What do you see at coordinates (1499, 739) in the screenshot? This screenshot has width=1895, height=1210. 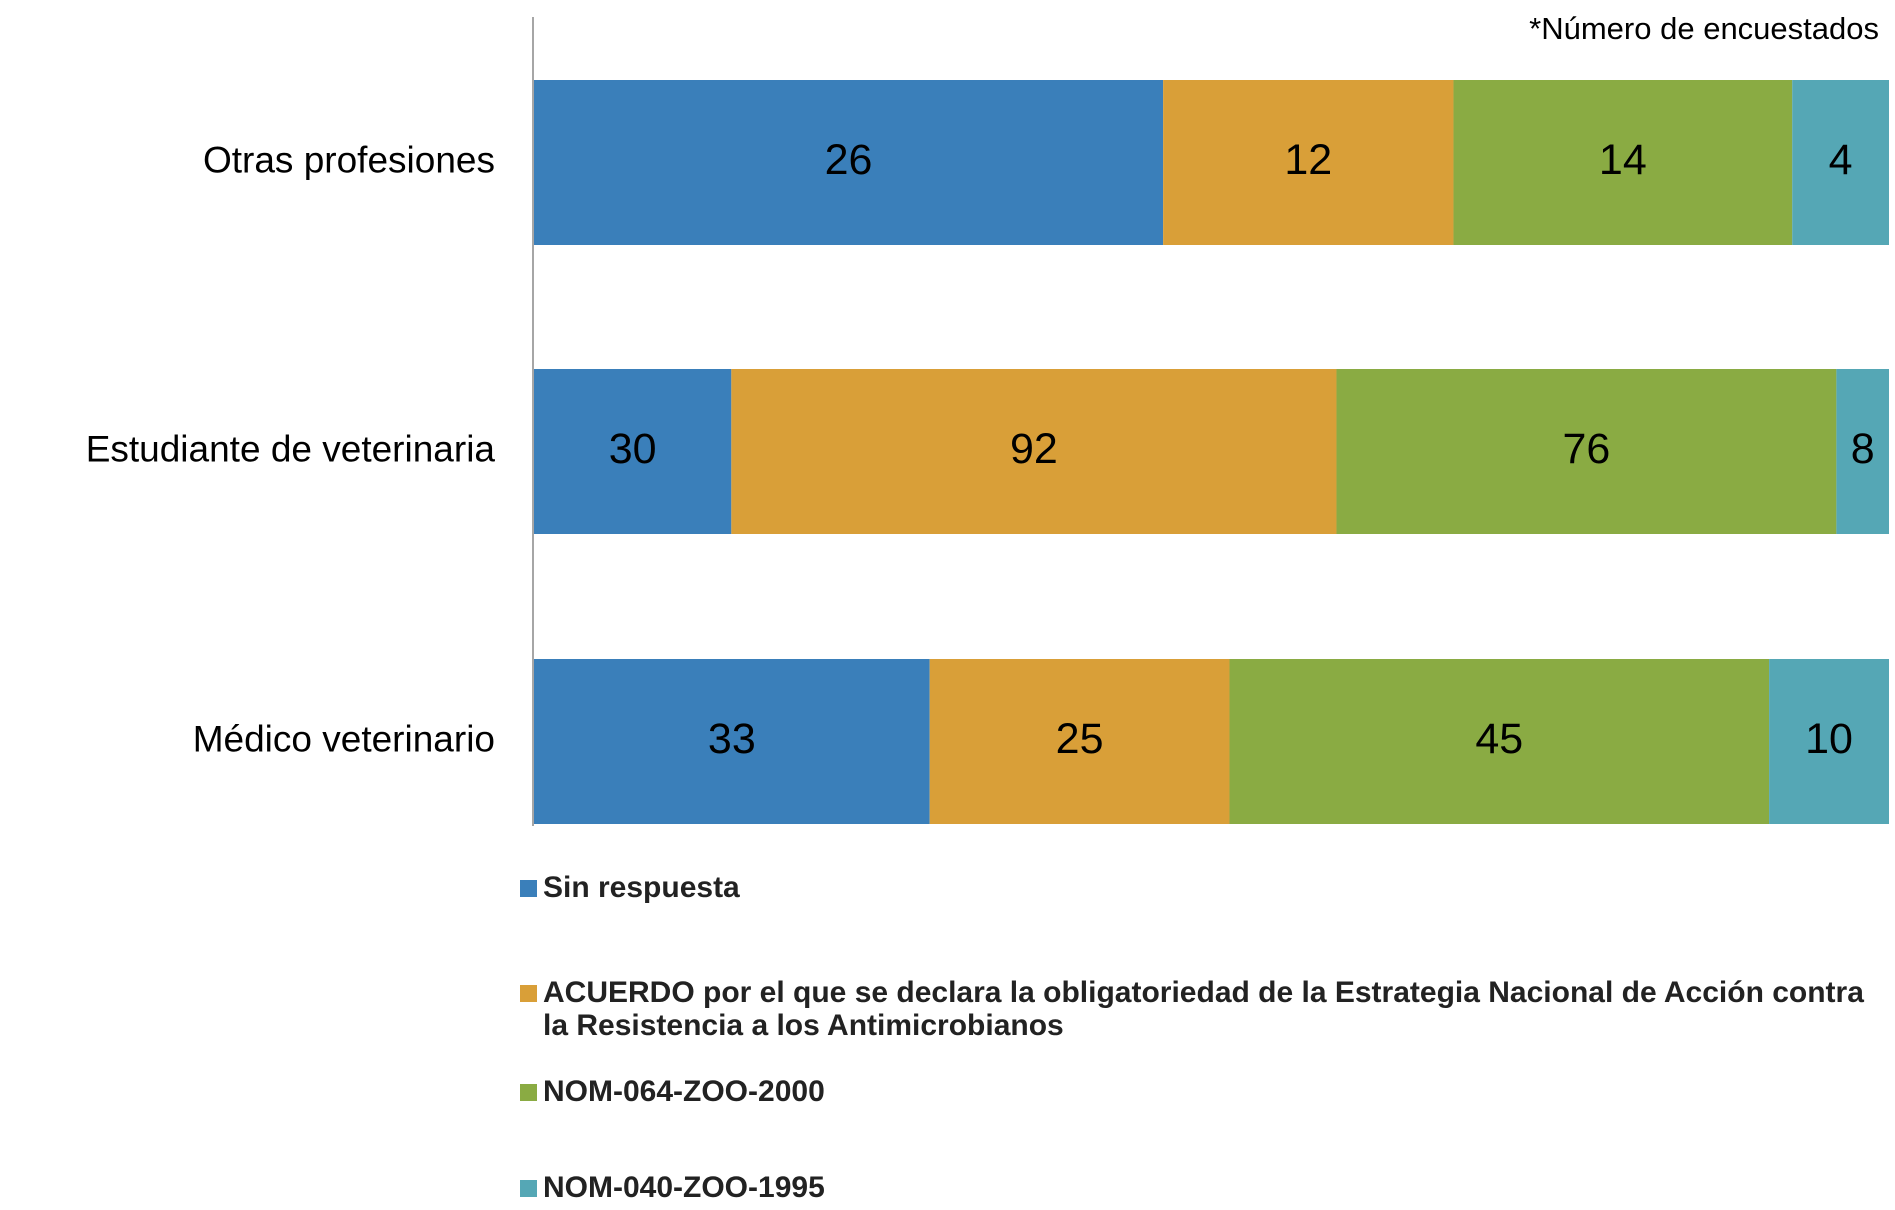 I see `data-label: 45` at bounding box center [1499, 739].